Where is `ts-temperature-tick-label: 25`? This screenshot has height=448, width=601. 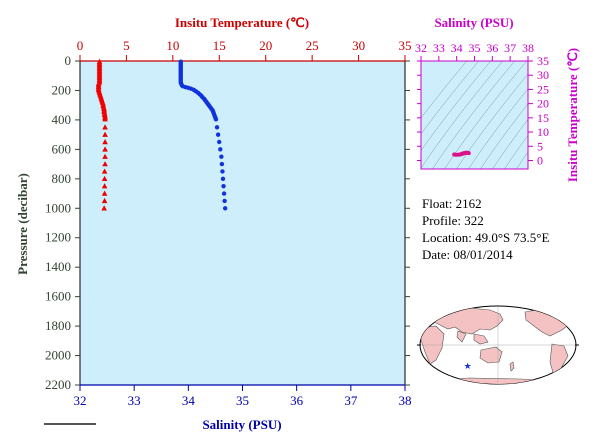 ts-temperature-tick-label: 25 is located at coordinates (543, 89).